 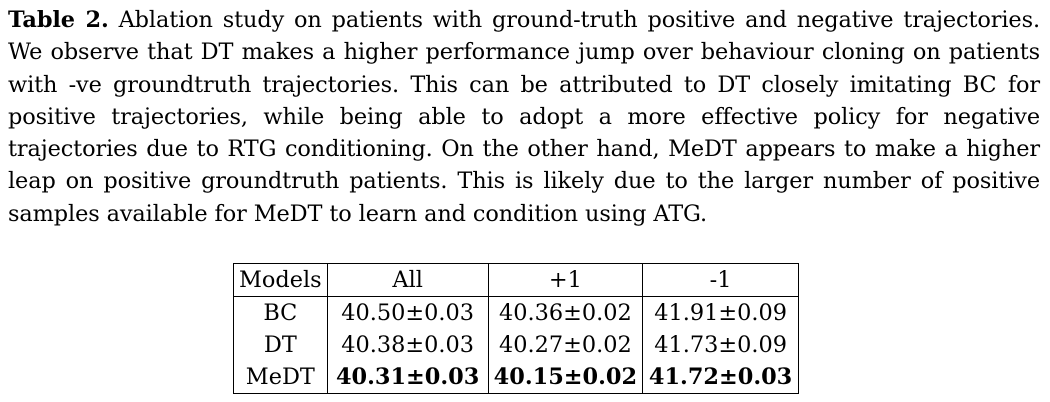 What do you see at coordinates (280, 312) in the screenshot?
I see `row-model-name: BC` at bounding box center [280, 312].